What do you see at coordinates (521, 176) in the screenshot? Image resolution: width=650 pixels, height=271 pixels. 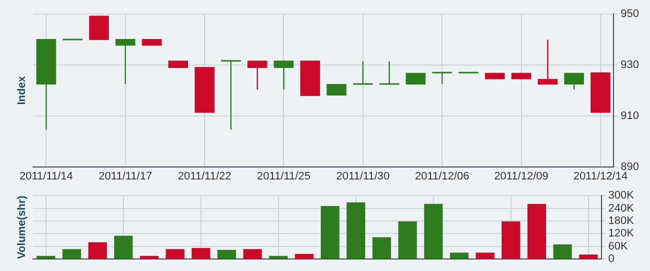 I see `x-tick-label: 2011/12/09` at bounding box center [521, 176].